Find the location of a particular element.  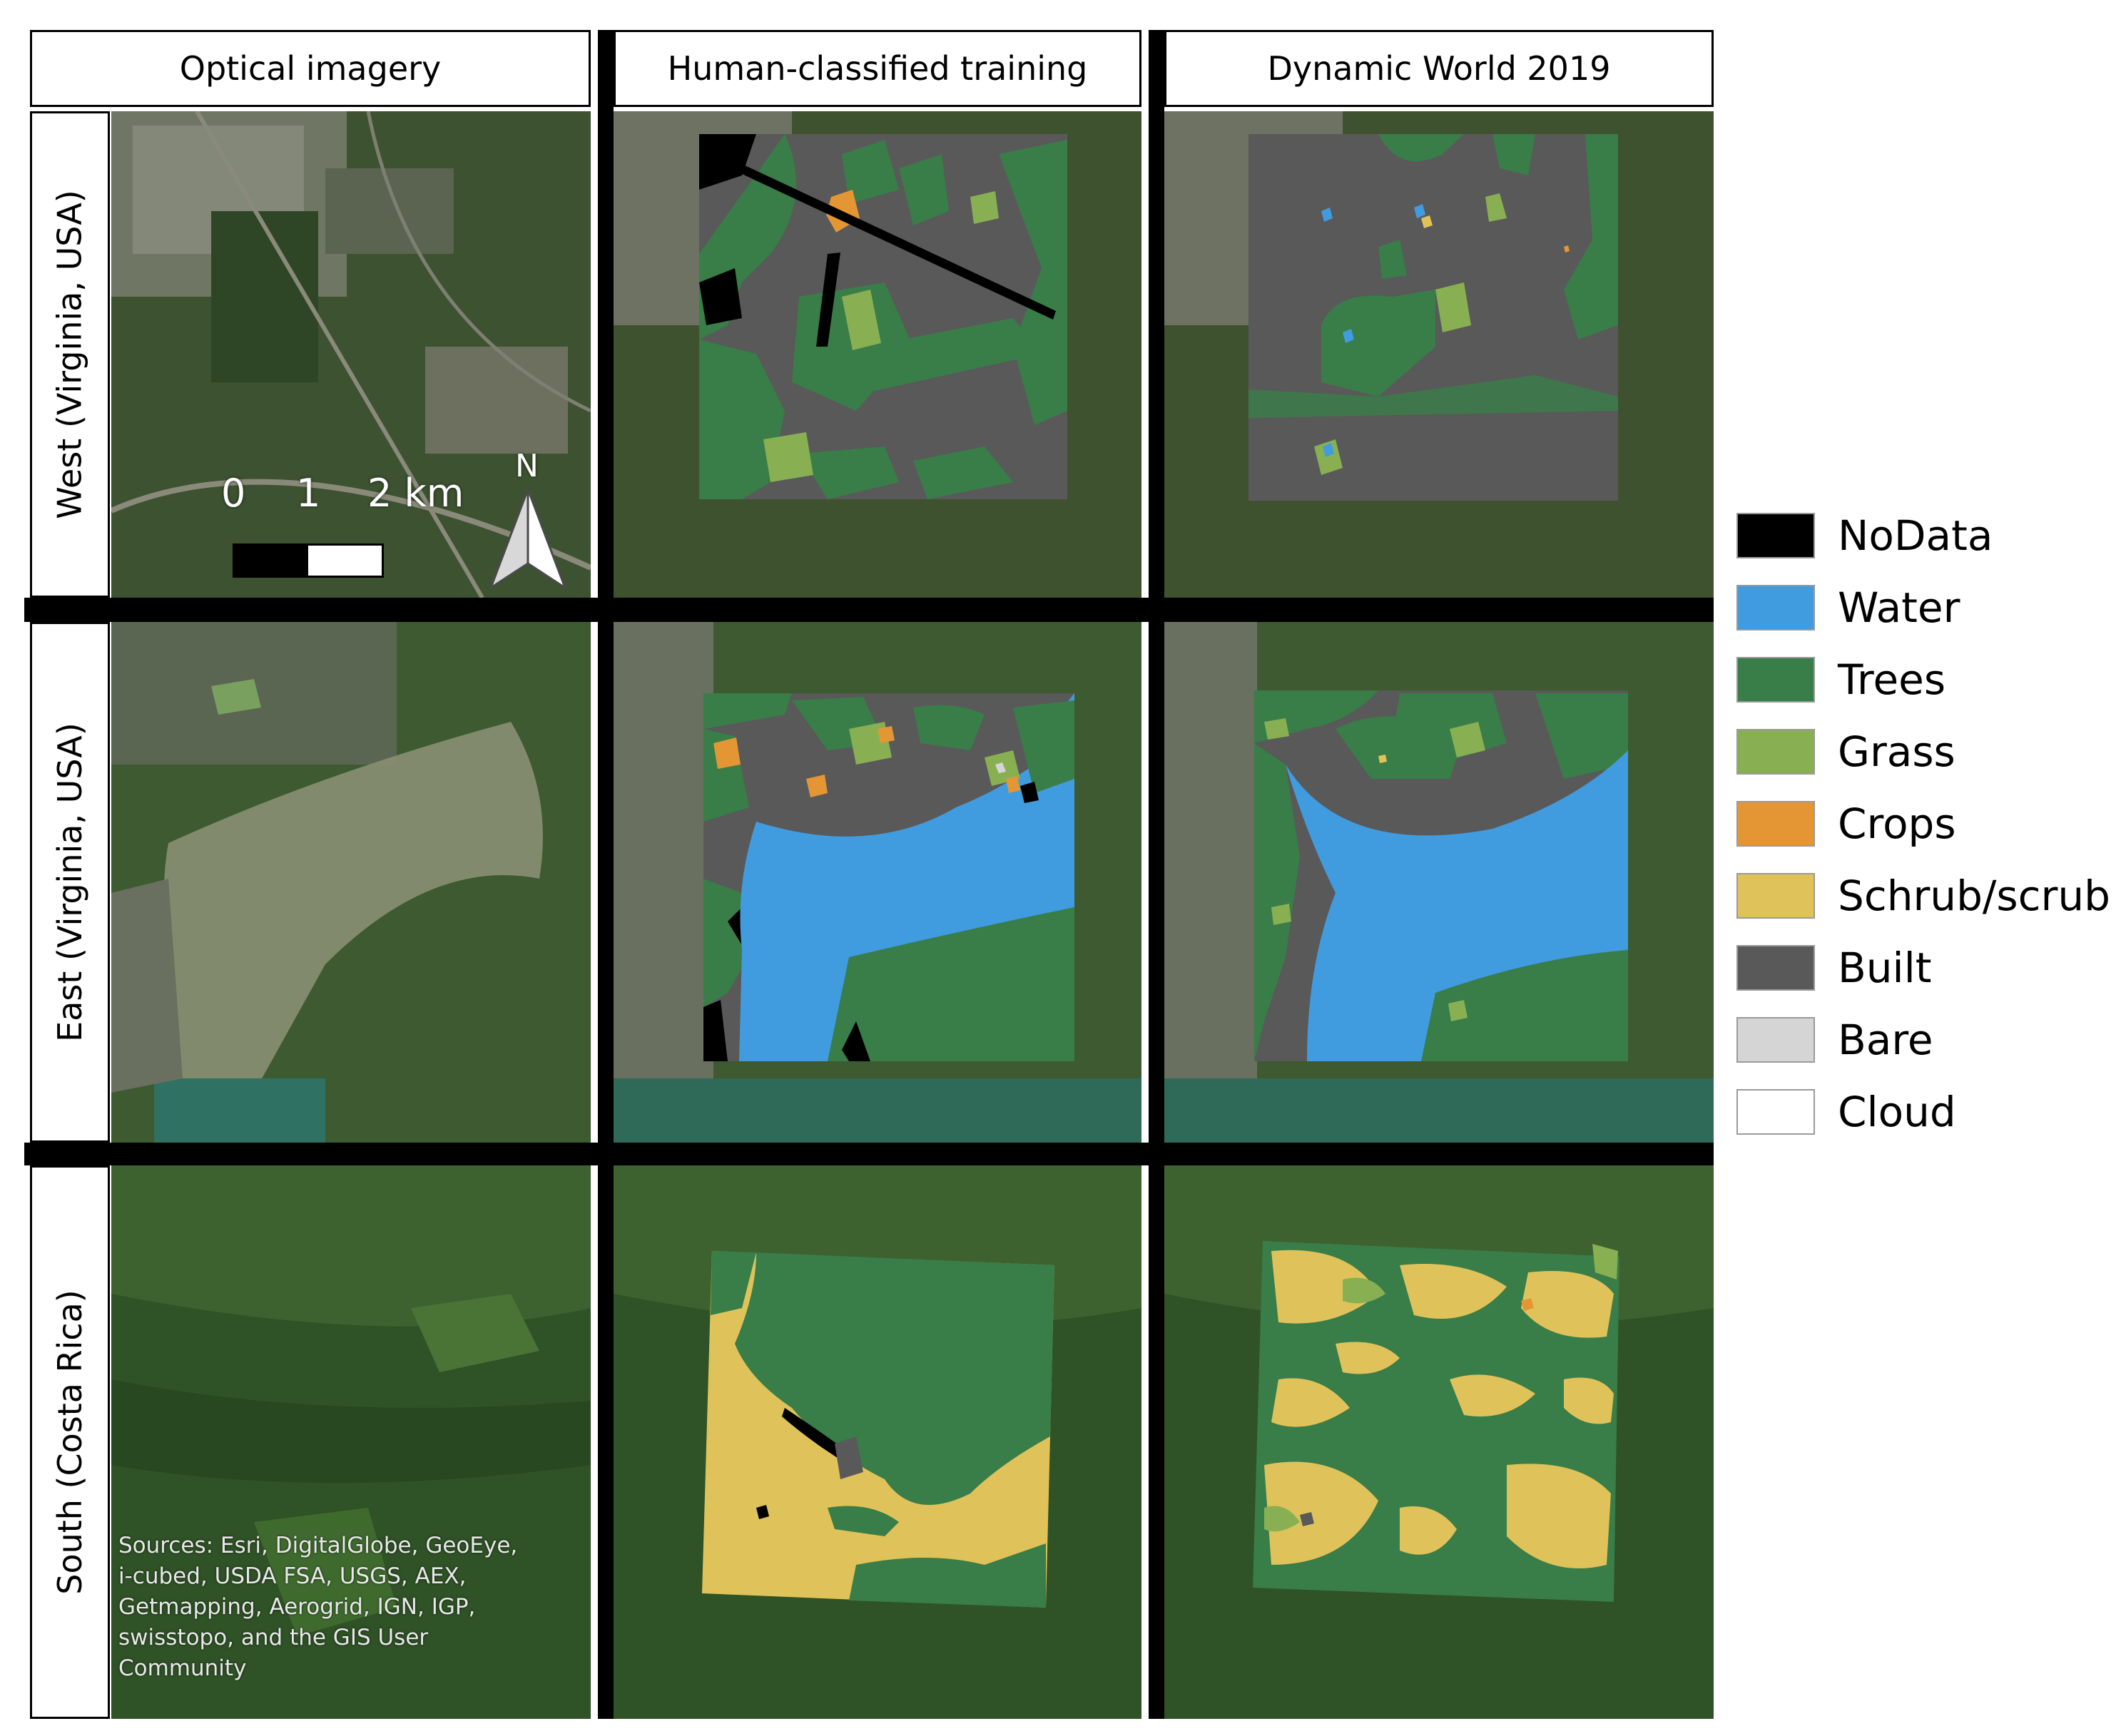

row-header-east-label: East (Virginia, USA) is located at coordinates (70, 883).